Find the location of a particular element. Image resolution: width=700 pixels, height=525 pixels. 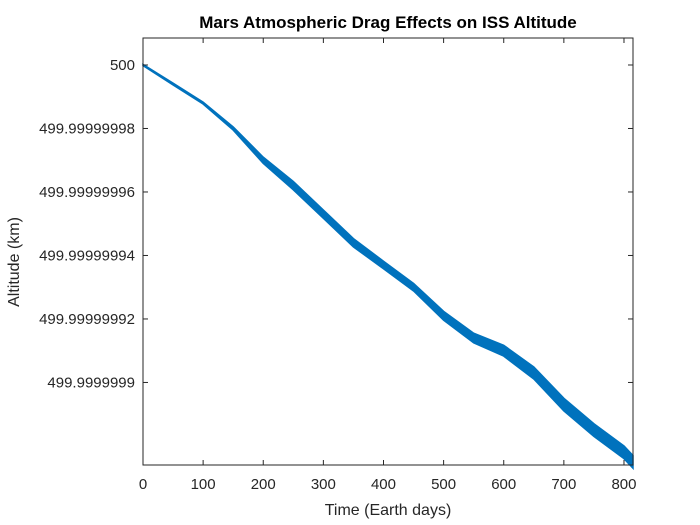

x-axis-label: Time (Earth days) is located at coordinates (388, 510).